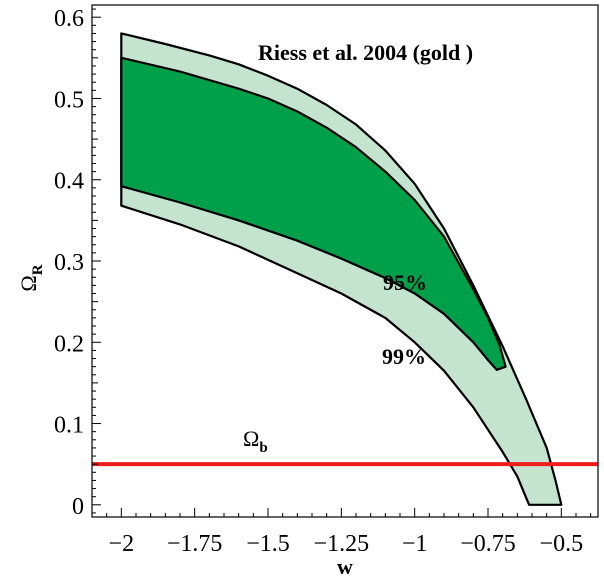 The image size is (604, 579). What do you see at coordinates (38, 269) in the screenshot?
I see `y-axis-label-subscript: R` at bounding box center [38, 269].